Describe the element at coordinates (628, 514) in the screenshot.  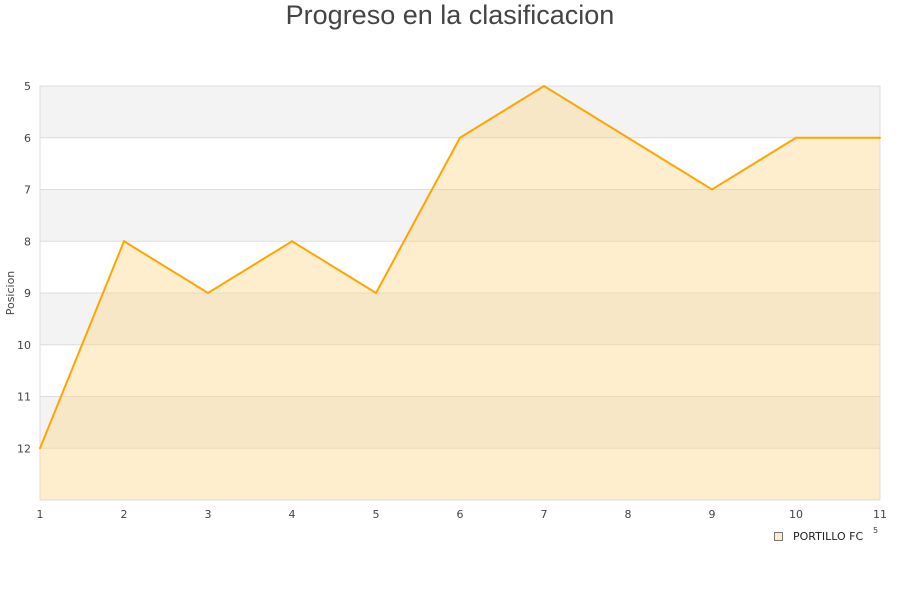
I see `x-tick-label: 8` at that location.